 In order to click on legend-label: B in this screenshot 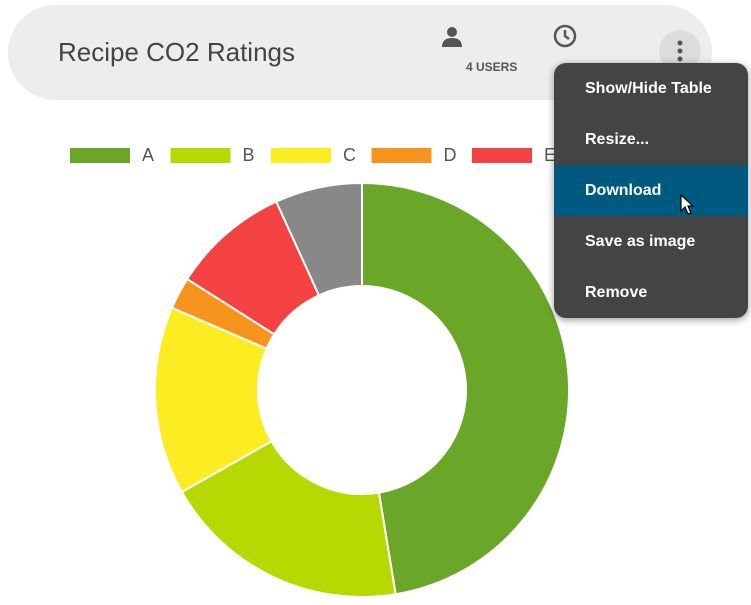, I will do `click(249, 155)`.